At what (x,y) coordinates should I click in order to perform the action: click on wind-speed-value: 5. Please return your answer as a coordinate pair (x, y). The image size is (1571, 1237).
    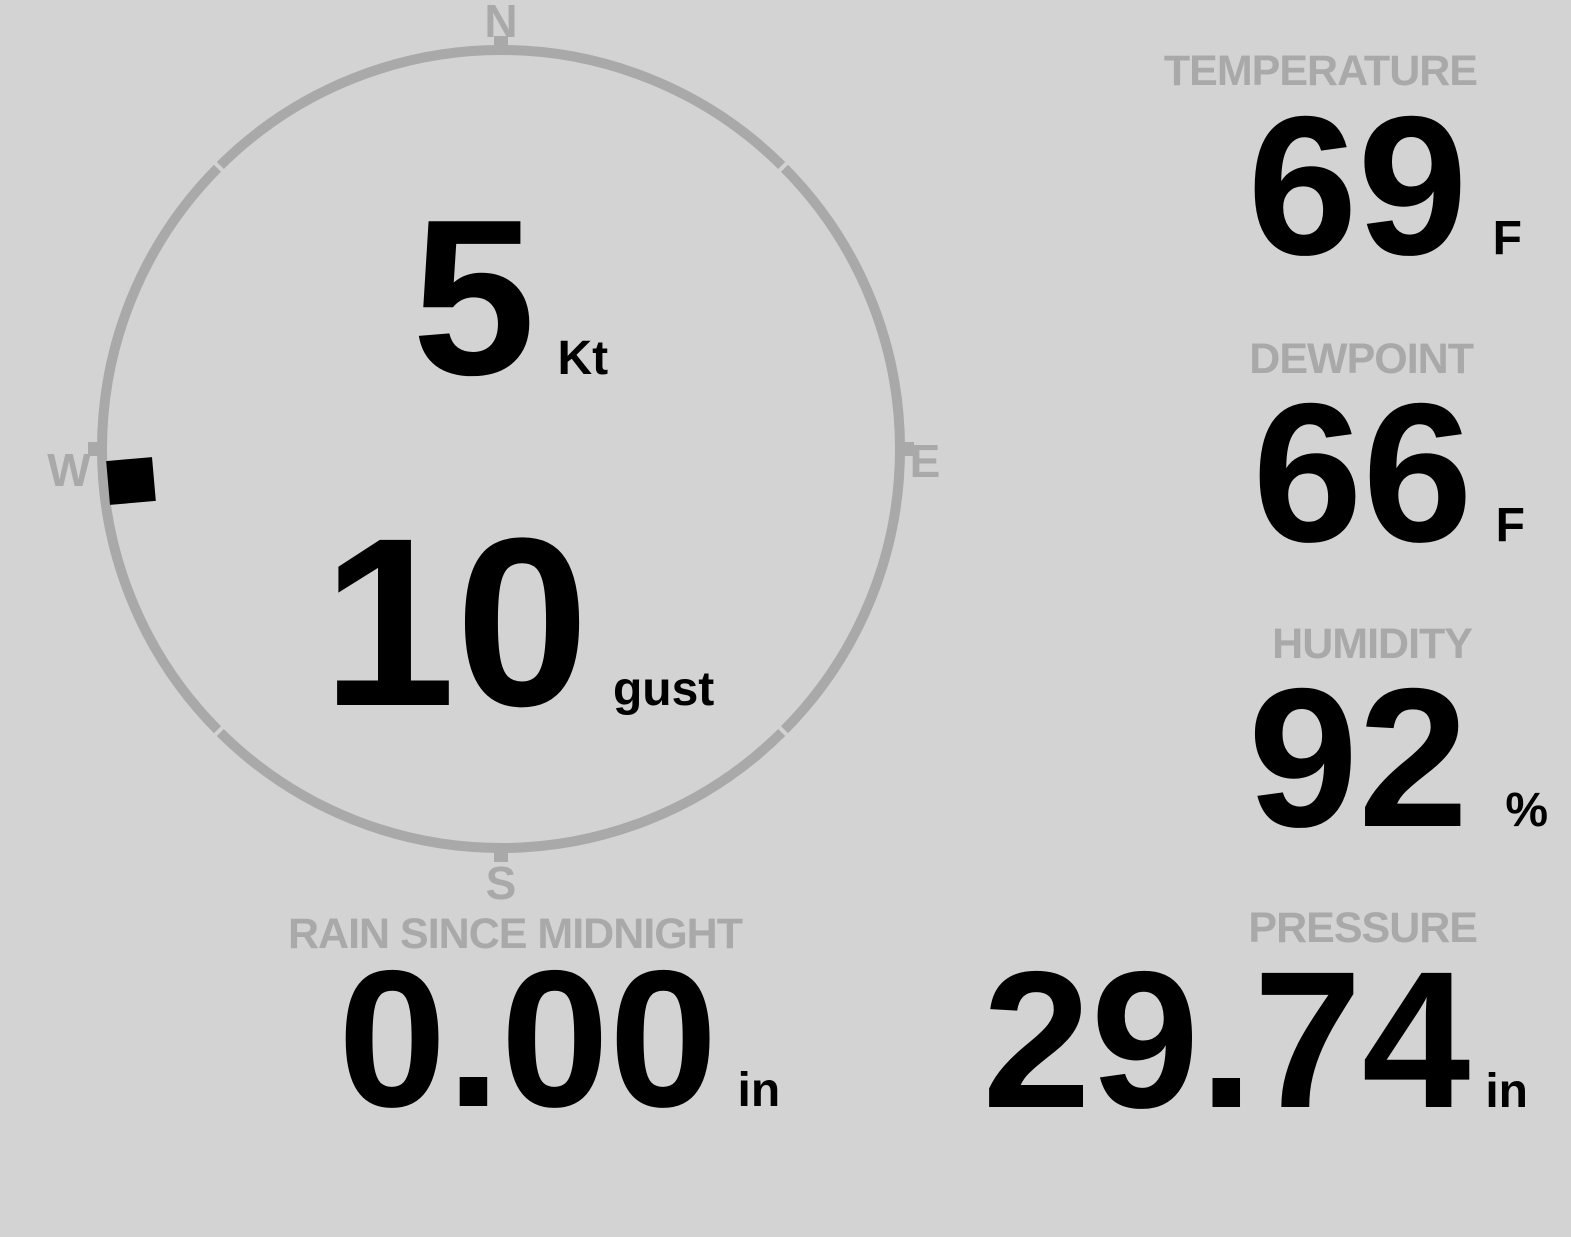
    Looking at the image, I should click on (474, 298).